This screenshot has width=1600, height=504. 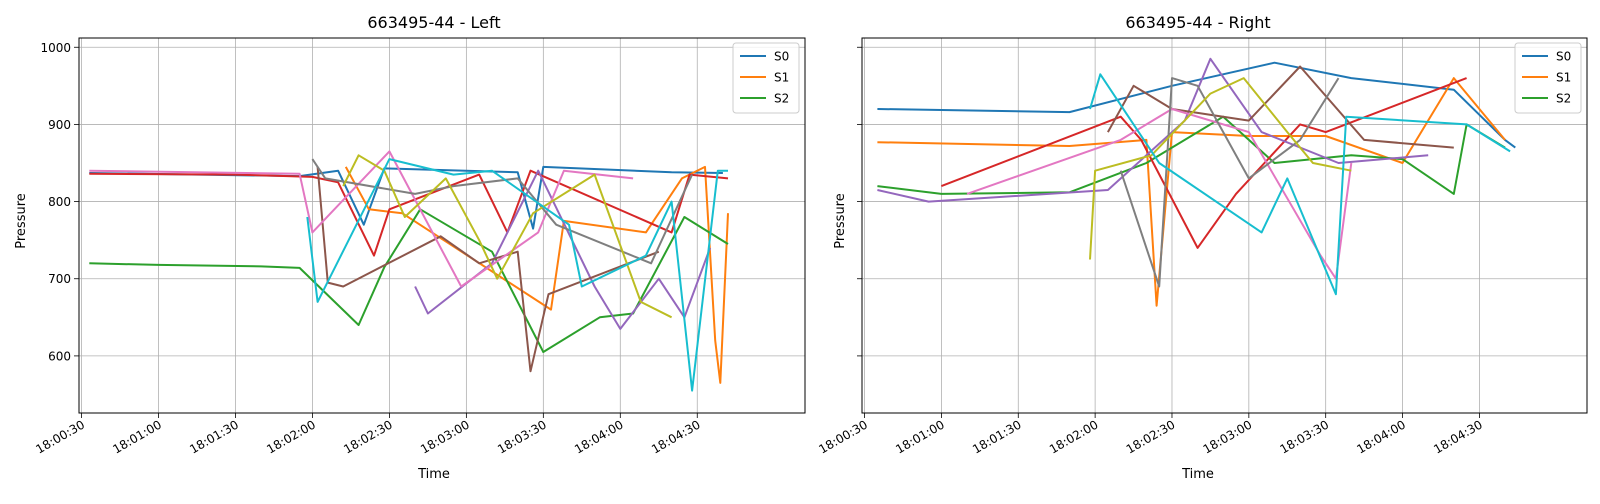 I want to click on right-x-tick-label: 18:03:30, so click(x=1305, y=436).